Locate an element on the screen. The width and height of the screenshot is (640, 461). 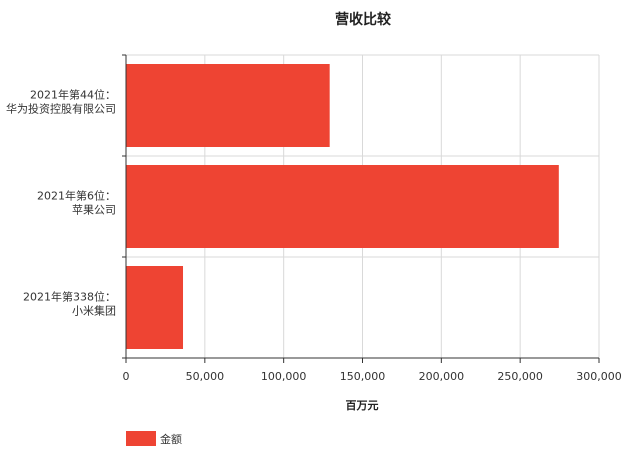
x-tick-label: 100,000 is located at coordinates (284, 376).